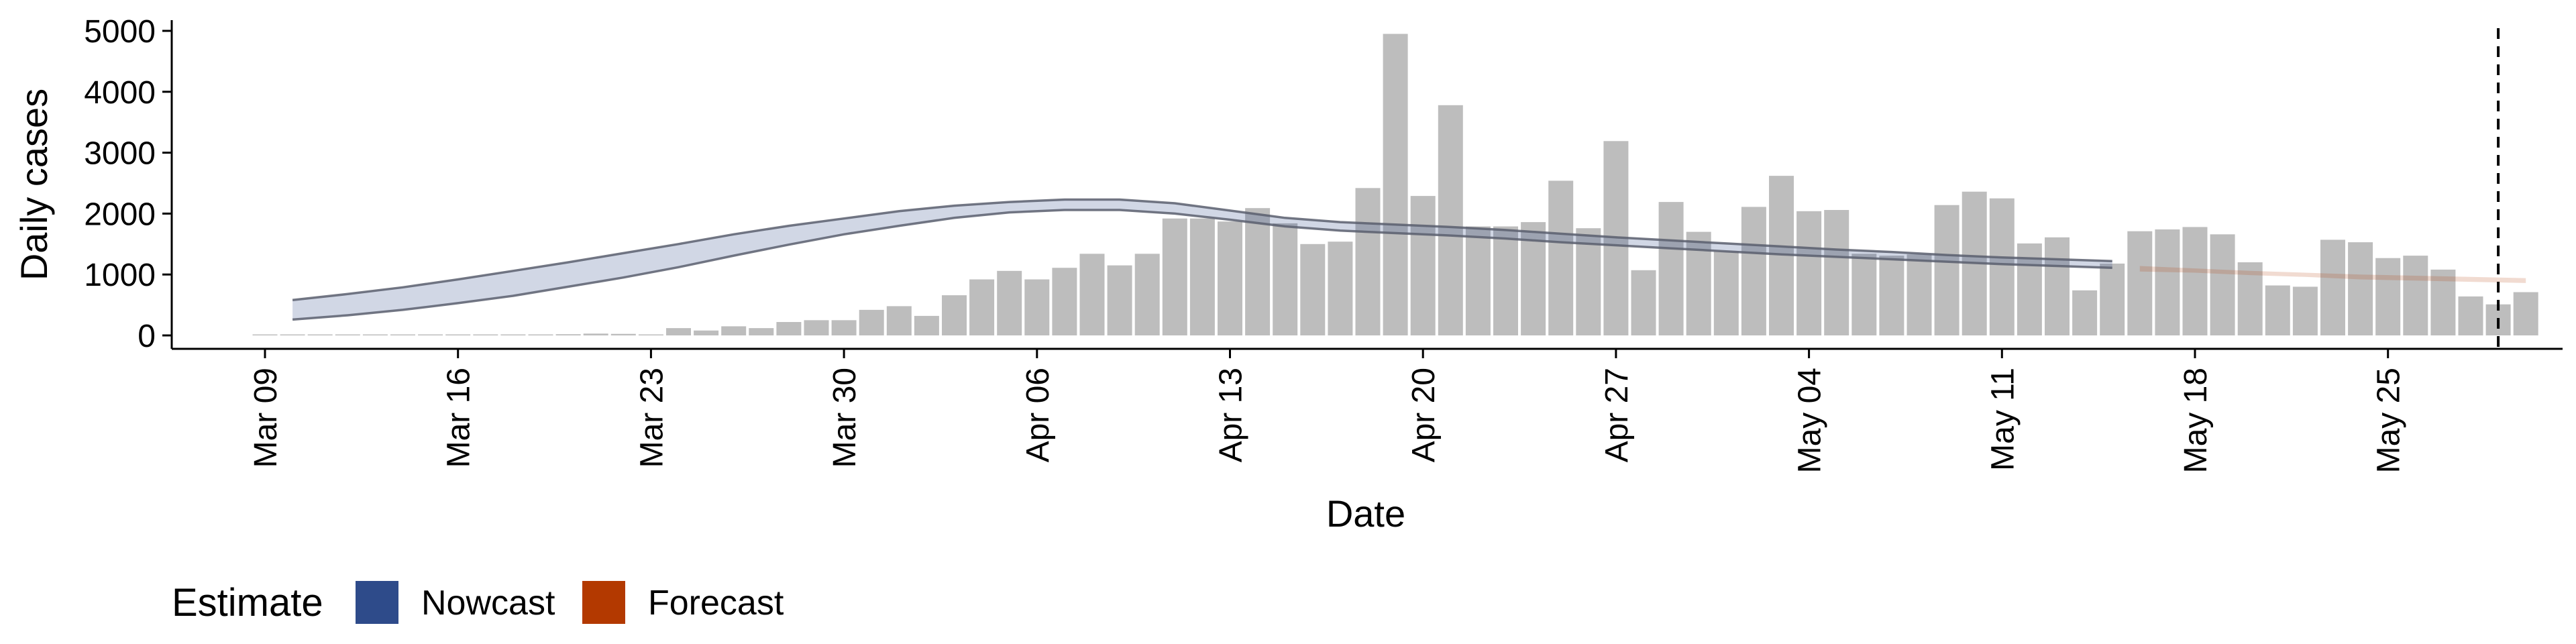 The width and height of the screenshot is (2576, 644). I want to click on nowcast-upper-line, so click(1202, 250).